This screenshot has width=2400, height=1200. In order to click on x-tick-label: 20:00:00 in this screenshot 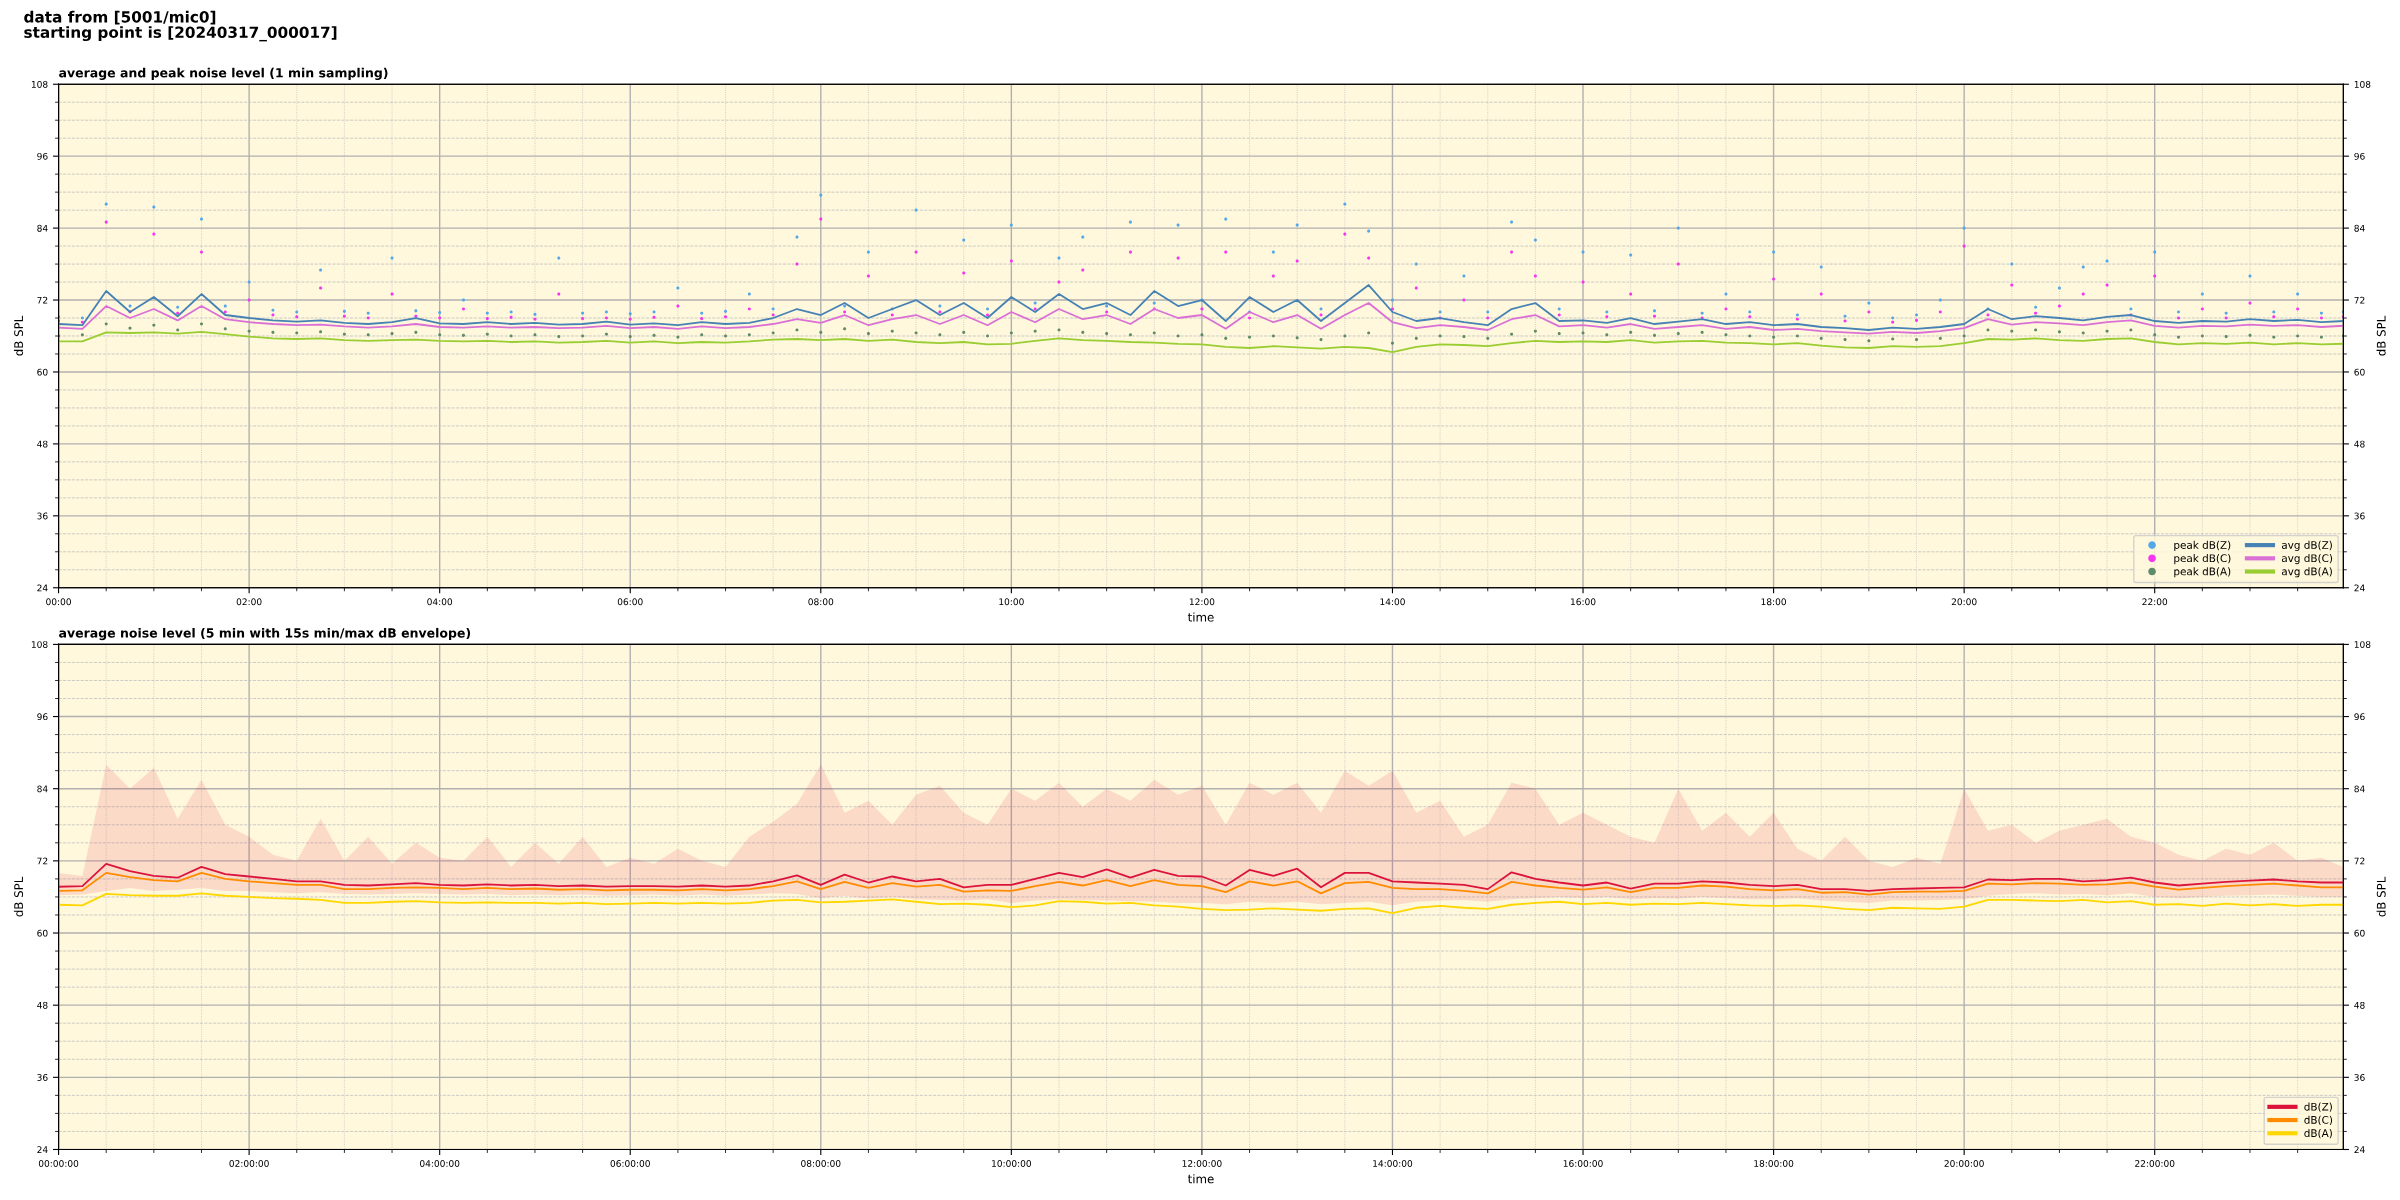, I will do `click(1964, 1163)`.